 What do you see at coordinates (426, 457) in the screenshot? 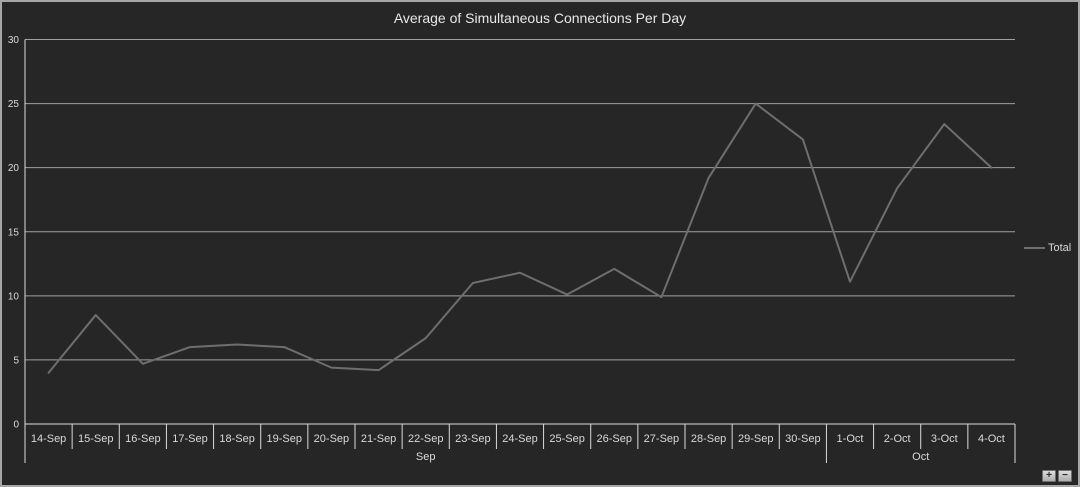
I see `x-axis-group-label: Sep` at bounding box center [426, 457].